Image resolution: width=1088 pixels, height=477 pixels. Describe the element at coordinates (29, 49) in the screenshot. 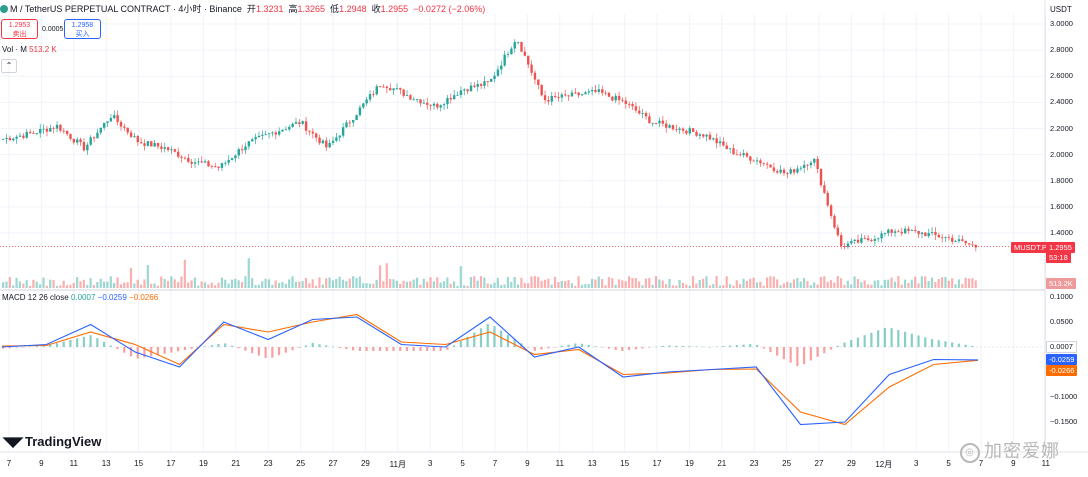

I see `volume-legend: Vol · M 513.2 K` at that location.